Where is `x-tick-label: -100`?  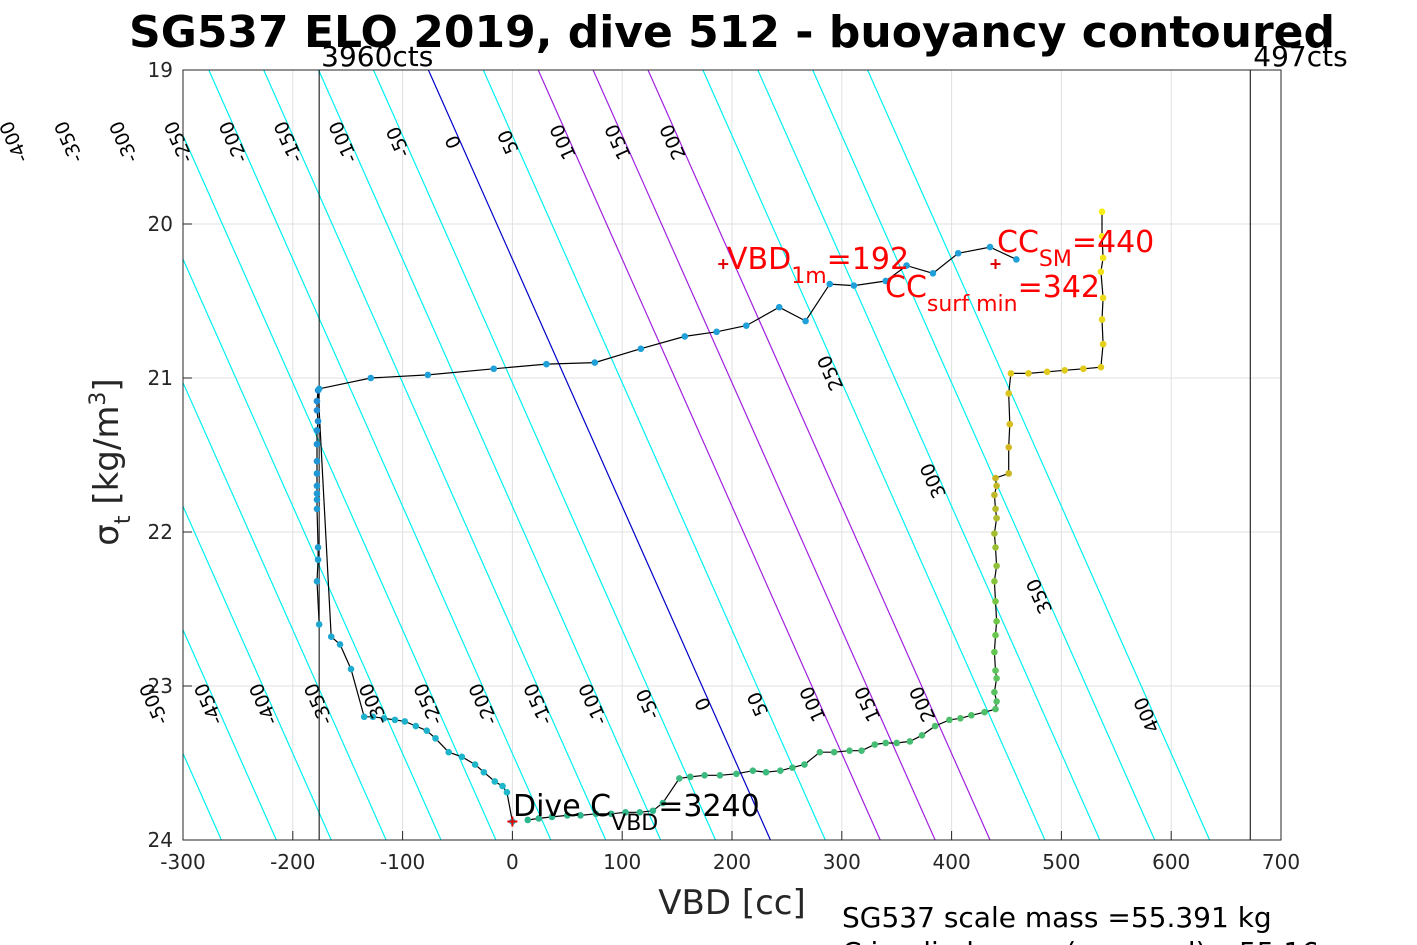
x-tick-label: -100 is located at coordinates (402, 862).